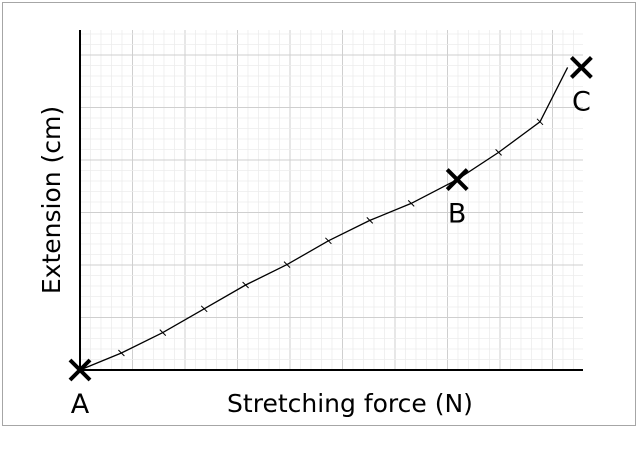  Describe the element at coordinates (581, 101) in the screenshot. I see `marker-c-label: C` at that location.